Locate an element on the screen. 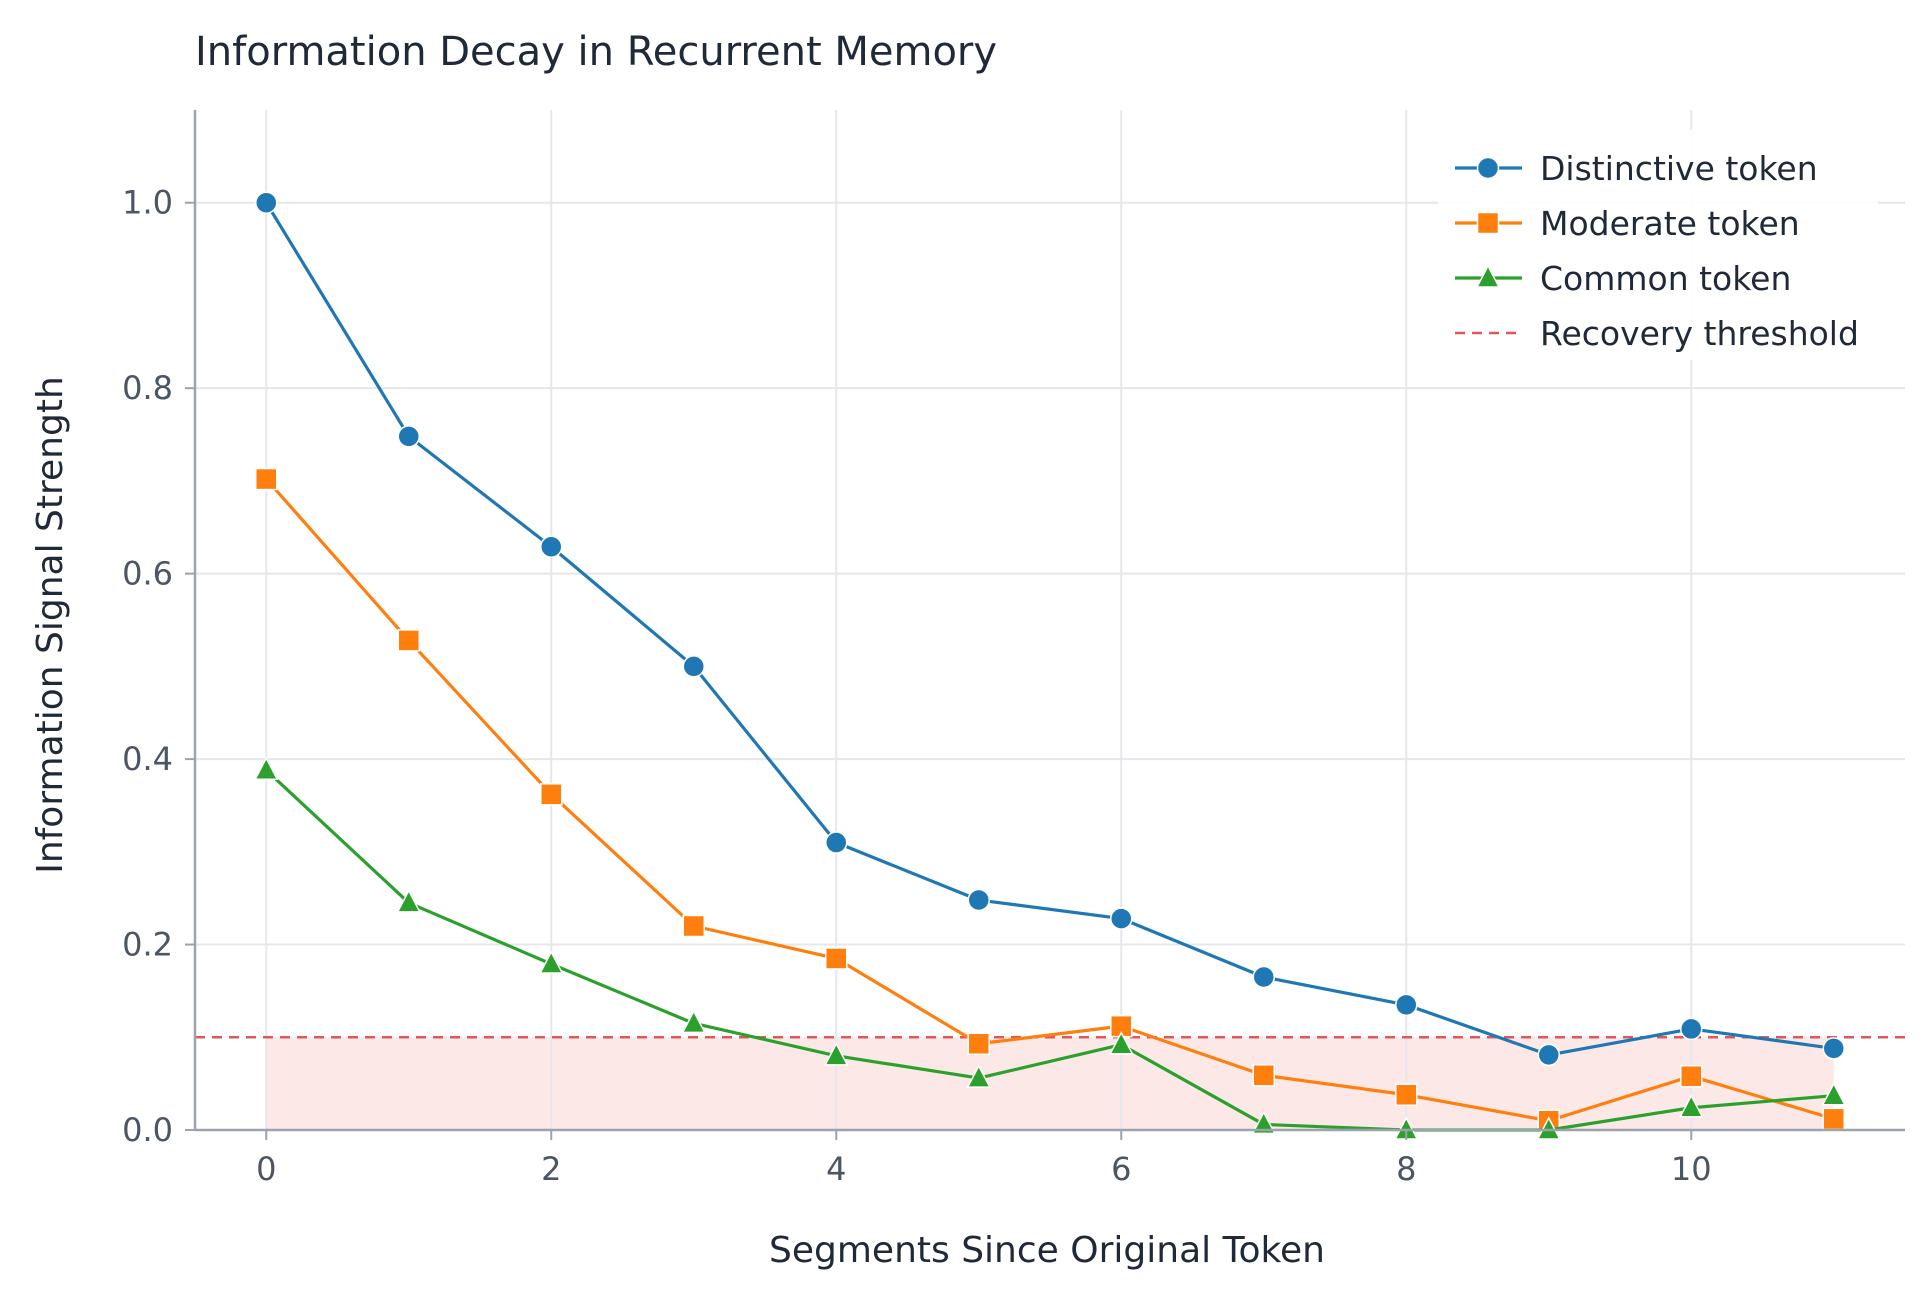 The image size is (1920, 1292). x-axis-label: Segments Since Original Token is located at coordinates (1047, 1250).